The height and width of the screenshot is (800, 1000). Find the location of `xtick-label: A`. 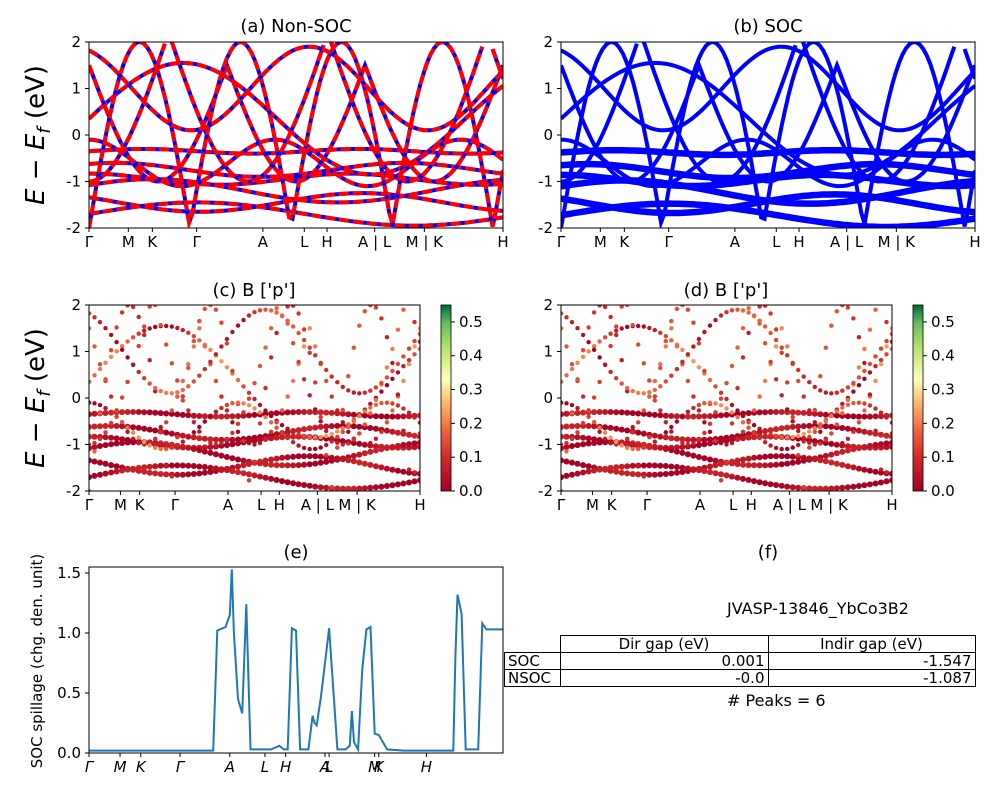

xtick-label: A is located at coordinates (700, 505).